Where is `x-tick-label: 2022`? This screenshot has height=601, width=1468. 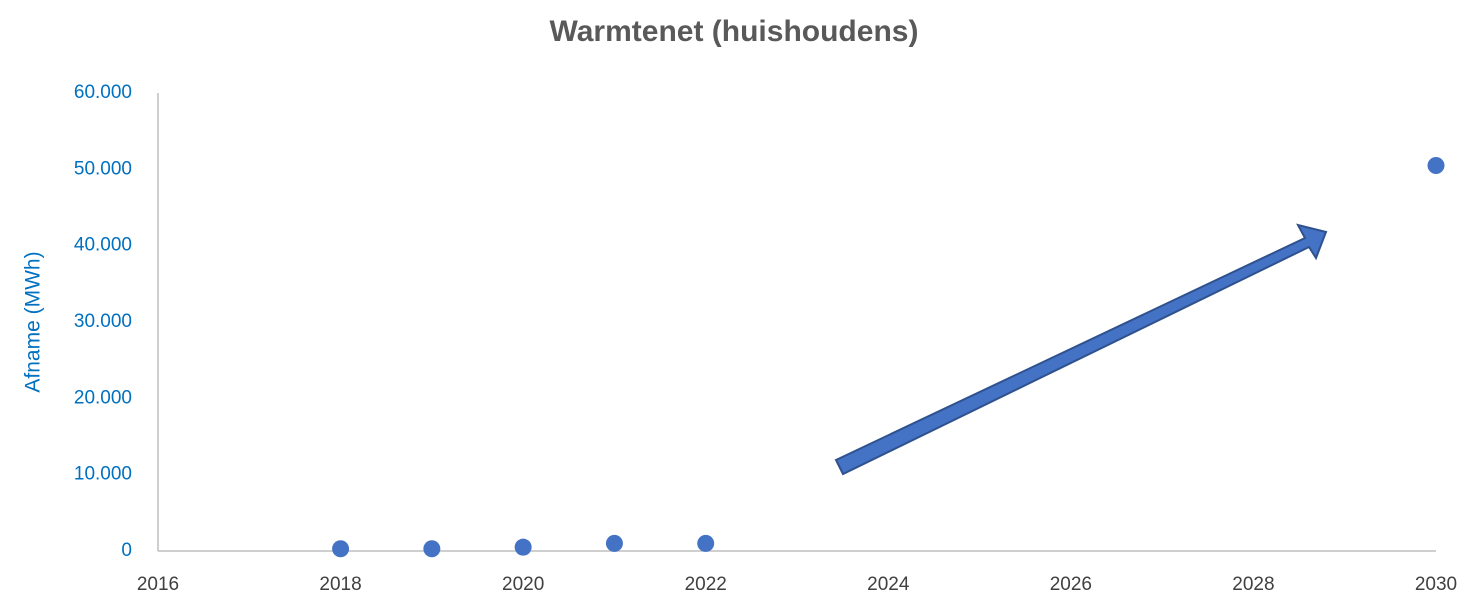 x-tick-label: 2022 is located at coordinates (706, 584).